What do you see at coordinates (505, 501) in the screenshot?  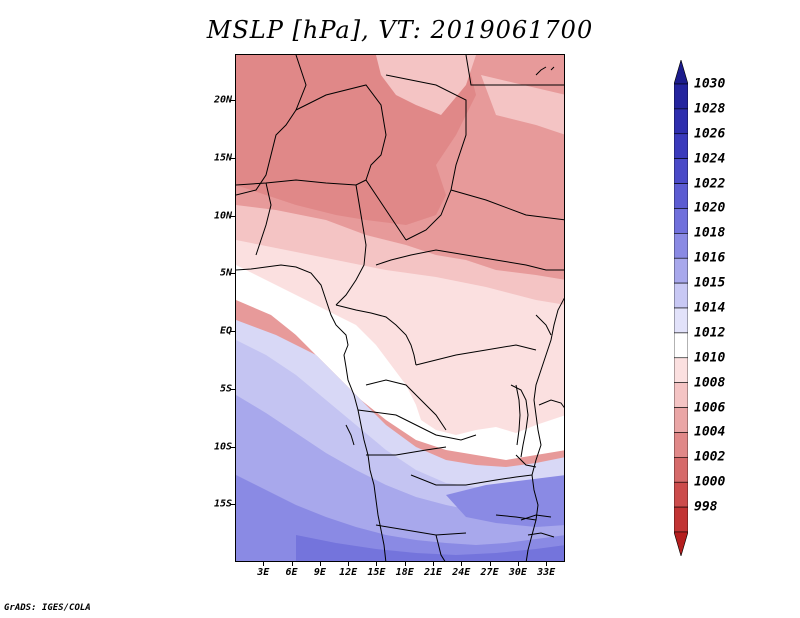 I see `band-1020-east` at bounding box center [505, 501].